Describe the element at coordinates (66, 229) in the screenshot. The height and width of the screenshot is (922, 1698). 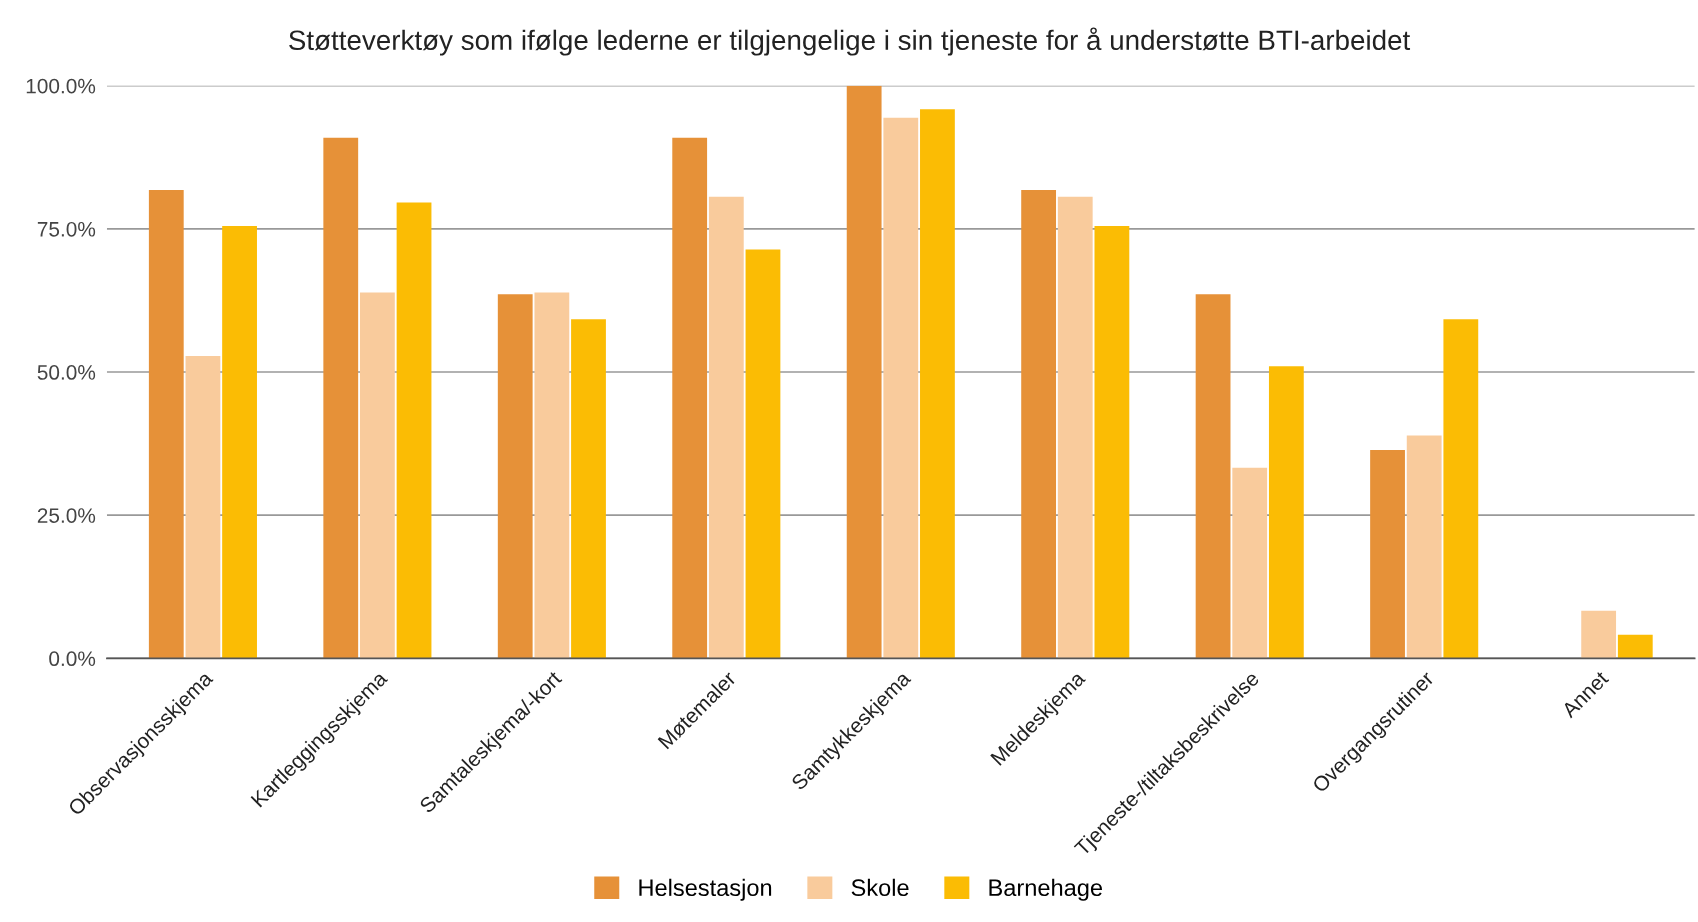
I see `y-tick-label: 75.0%` at that location.